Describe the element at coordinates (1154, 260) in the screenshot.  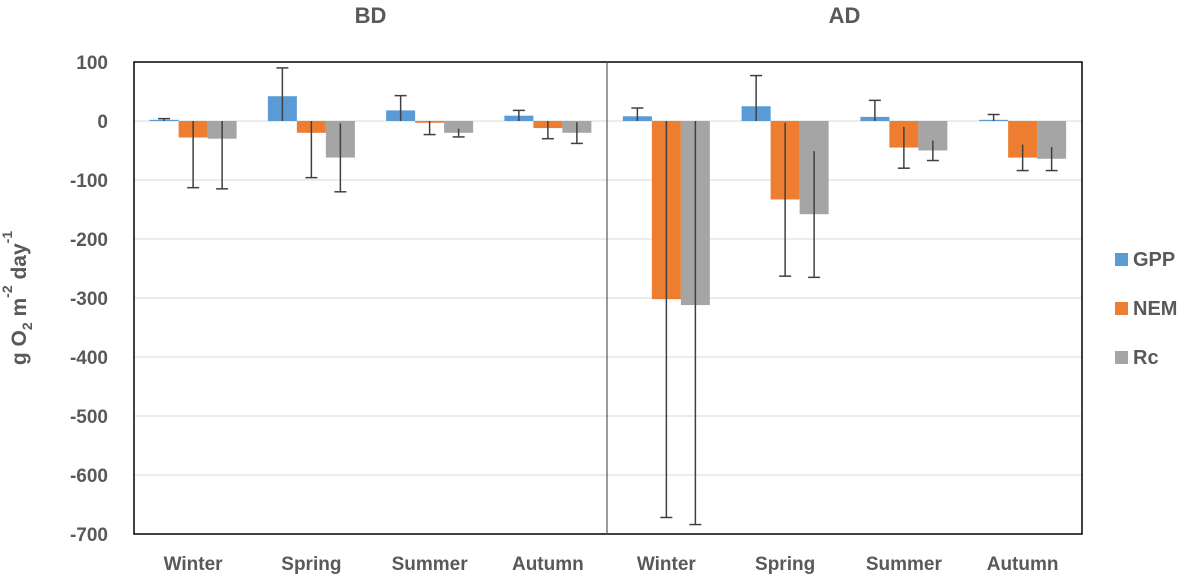
I see `legend-label: GPP` at that location.